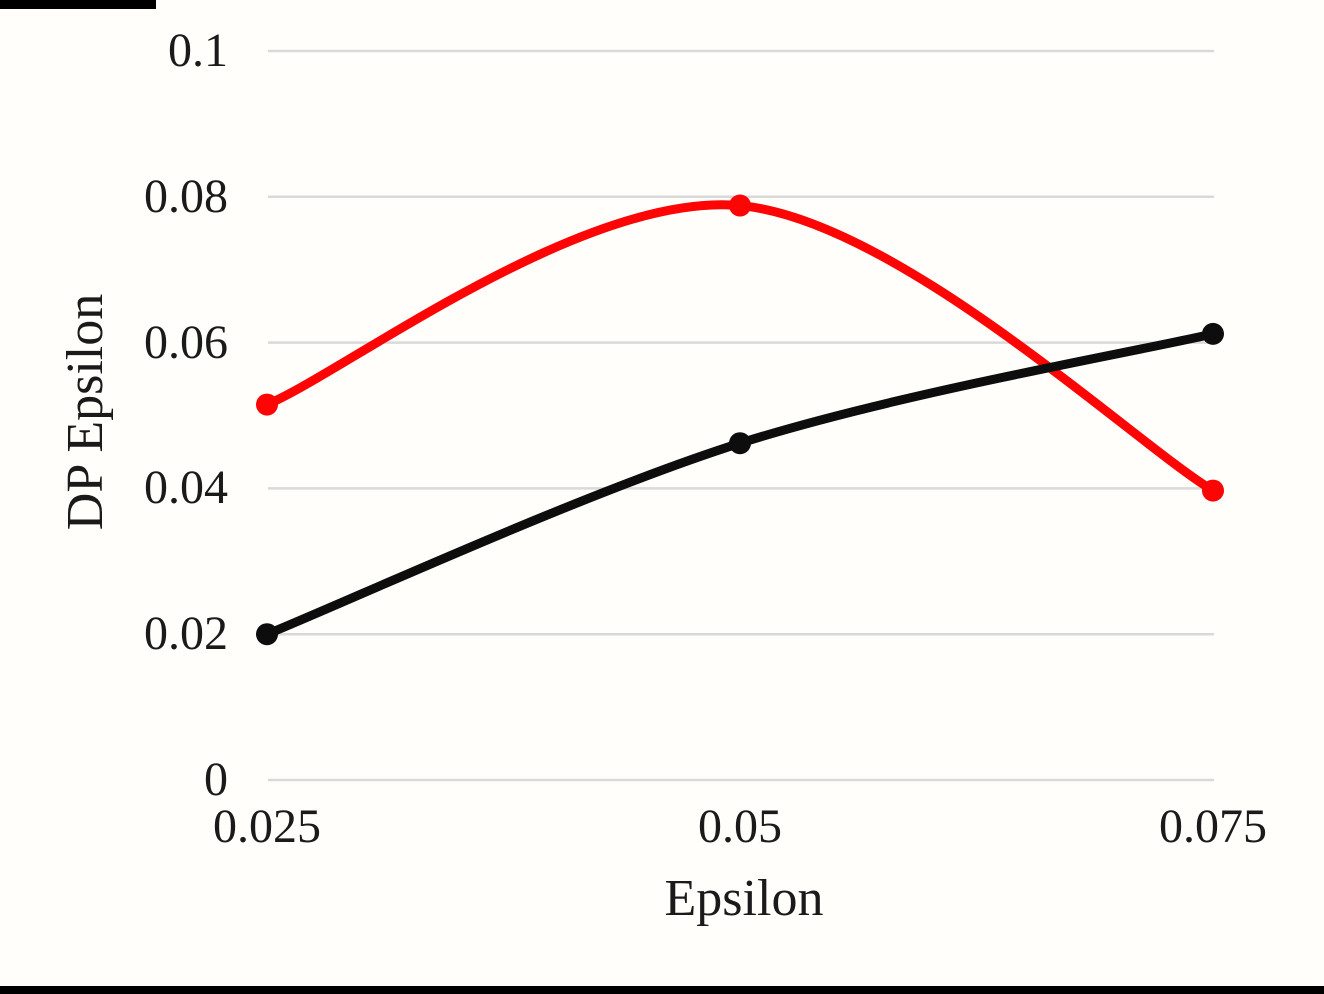 This screenshot has width=1324, height=994. Describe the element at coordinates (198, 50) in the screenshot. I see `y-tick-label-01: 0.1` at that location.